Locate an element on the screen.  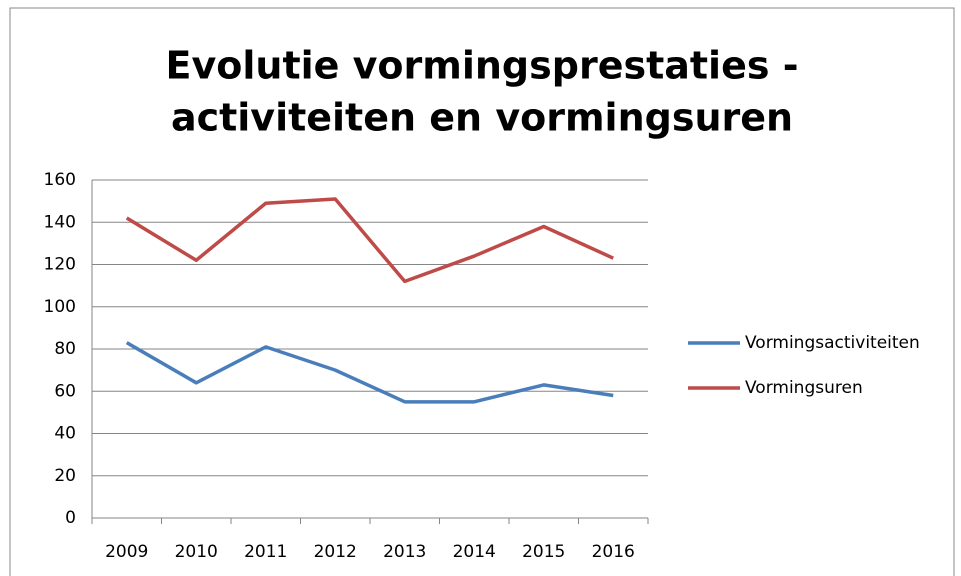
chart-title: activiteiten en vormingsuren is located at coordinates (482, 118).